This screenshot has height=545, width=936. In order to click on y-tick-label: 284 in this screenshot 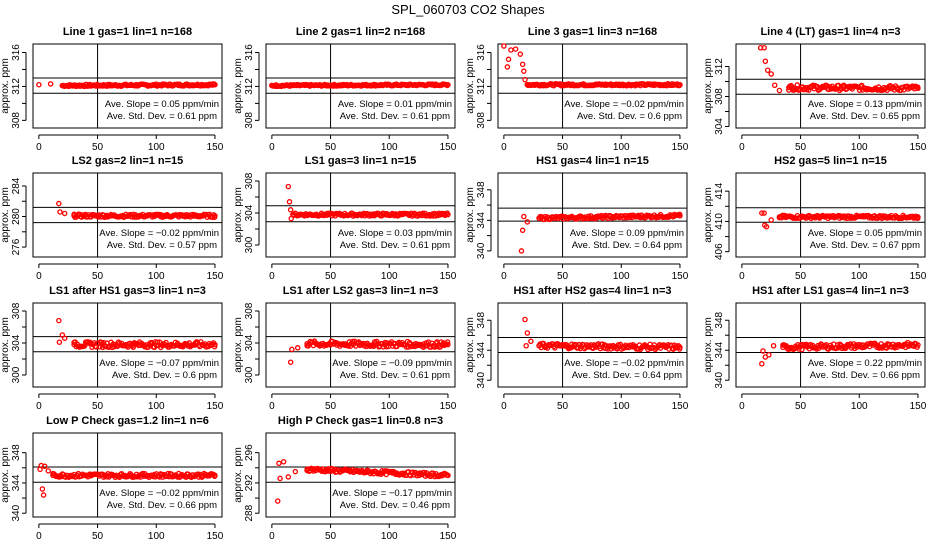, I will do `click(16, 185)`.